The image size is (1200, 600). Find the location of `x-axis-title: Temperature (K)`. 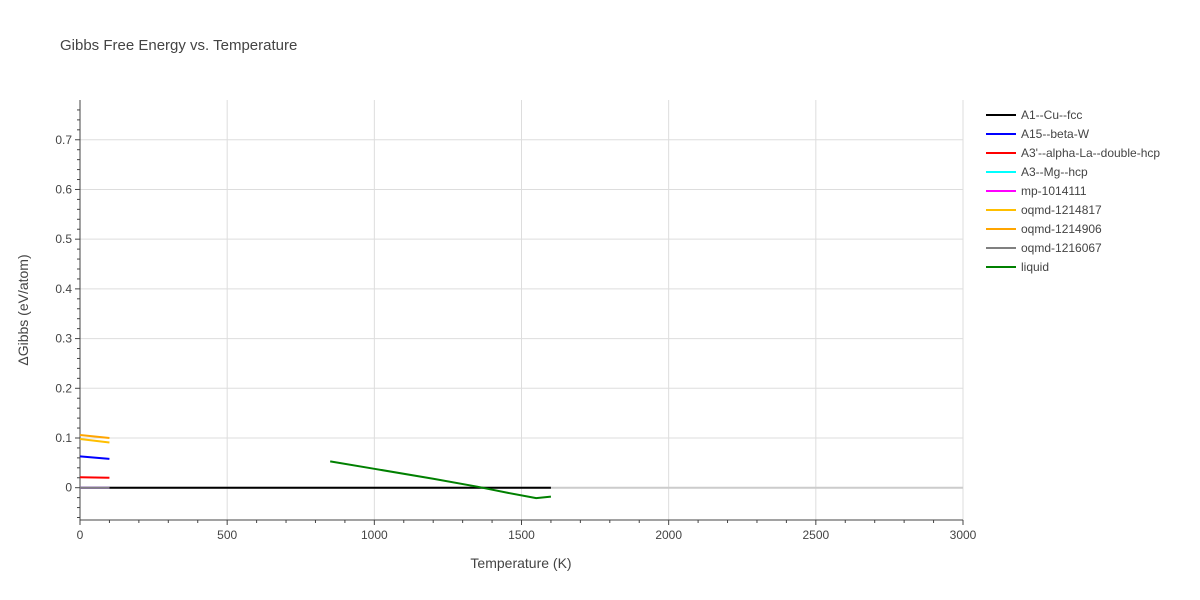

x-axis-title: Temperature (K) is located at coordinates (520, 563).